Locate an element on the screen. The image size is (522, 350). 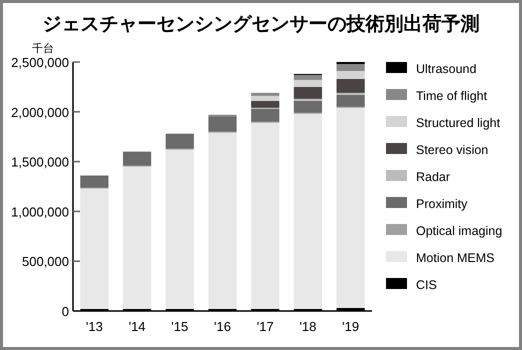
legend-label: CIS is located at coordinates (426, 285).